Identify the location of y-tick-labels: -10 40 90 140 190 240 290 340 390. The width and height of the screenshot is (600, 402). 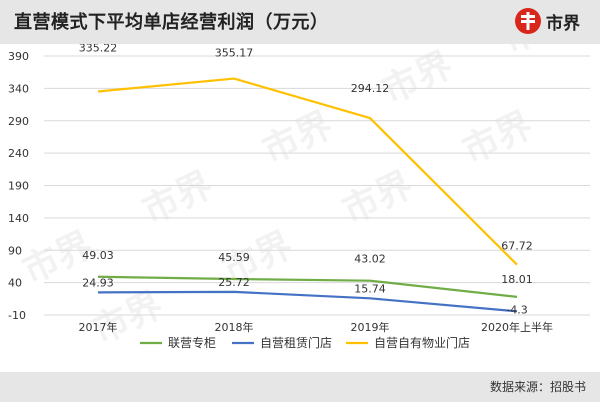
(18, 186).